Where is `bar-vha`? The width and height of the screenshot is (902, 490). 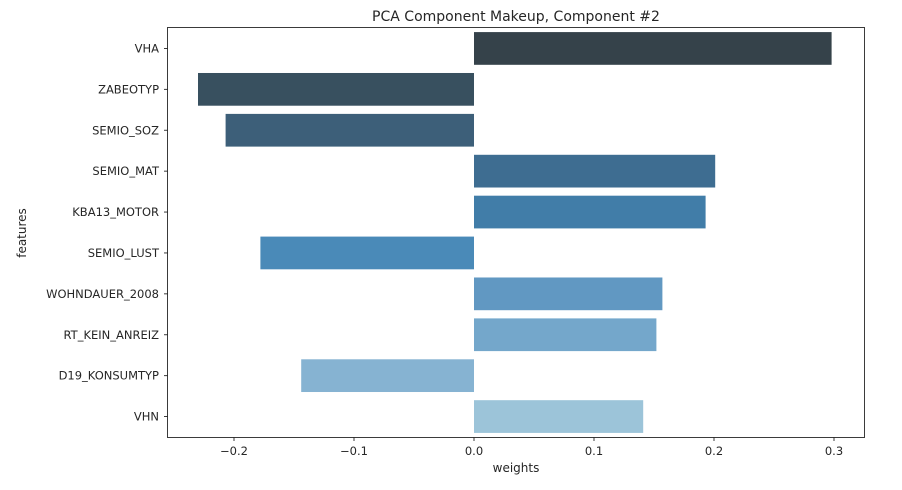 bar-vha is located at coordinates (653, 48).